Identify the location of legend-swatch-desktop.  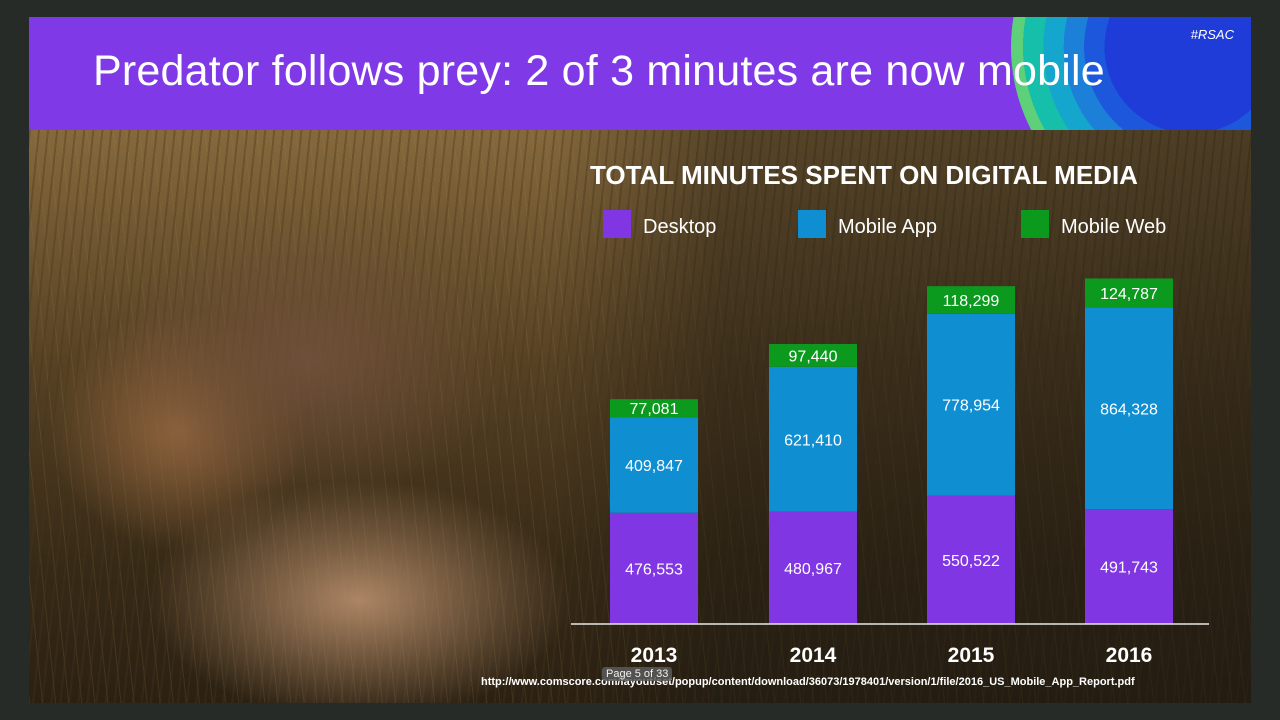
(617, 224).